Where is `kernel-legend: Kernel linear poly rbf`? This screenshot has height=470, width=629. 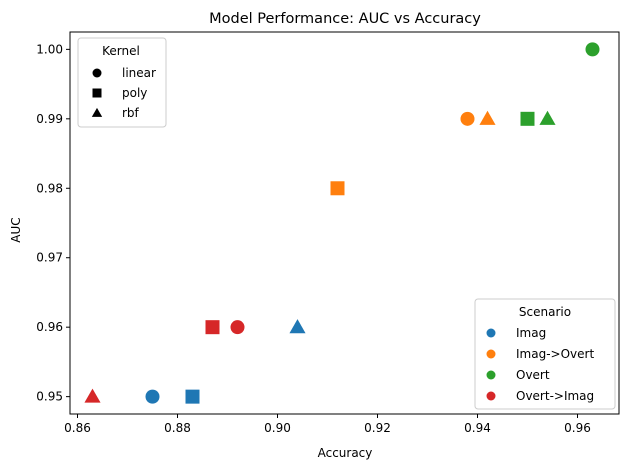
kernel-legend: Kernel linear poly rbf is located at coordinates (122, 82).